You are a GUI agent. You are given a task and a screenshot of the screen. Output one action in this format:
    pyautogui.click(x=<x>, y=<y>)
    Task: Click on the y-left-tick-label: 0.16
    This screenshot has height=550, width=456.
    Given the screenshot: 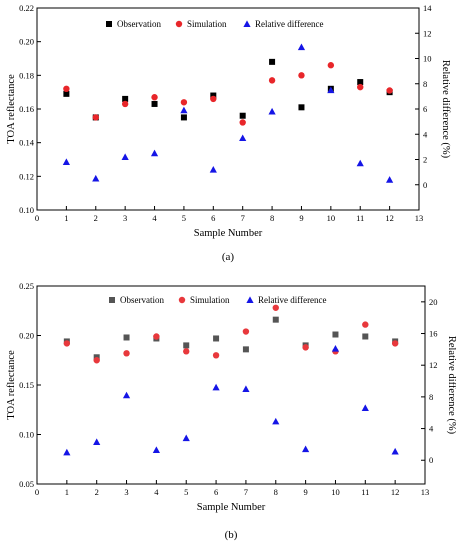 What is the action you would take?
    pyautogui.click(x=26, y=109)
    